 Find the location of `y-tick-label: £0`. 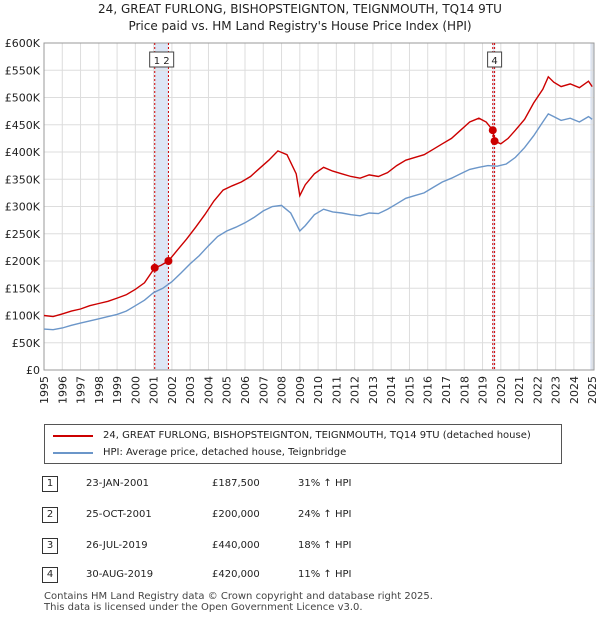

y-tick-label: £0 is located at coordinates (33, 370).